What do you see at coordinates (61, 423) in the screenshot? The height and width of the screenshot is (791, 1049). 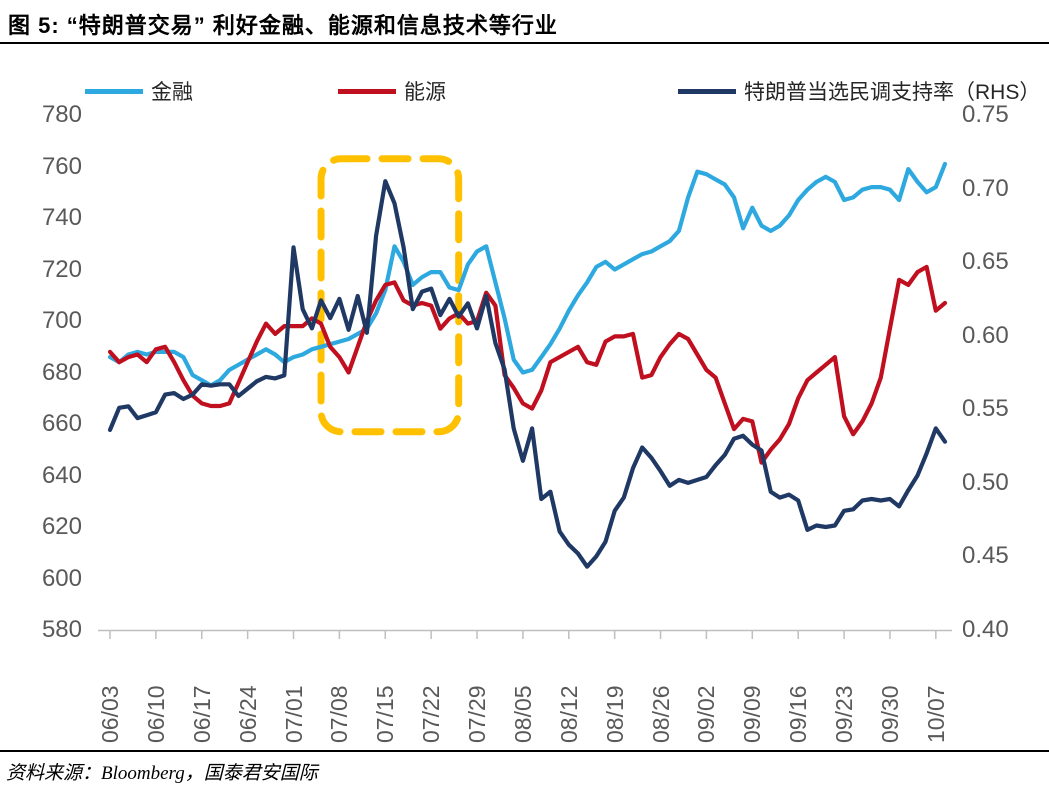 I see `left-axis-tick-660: 660` at bounding box center [61, 423].